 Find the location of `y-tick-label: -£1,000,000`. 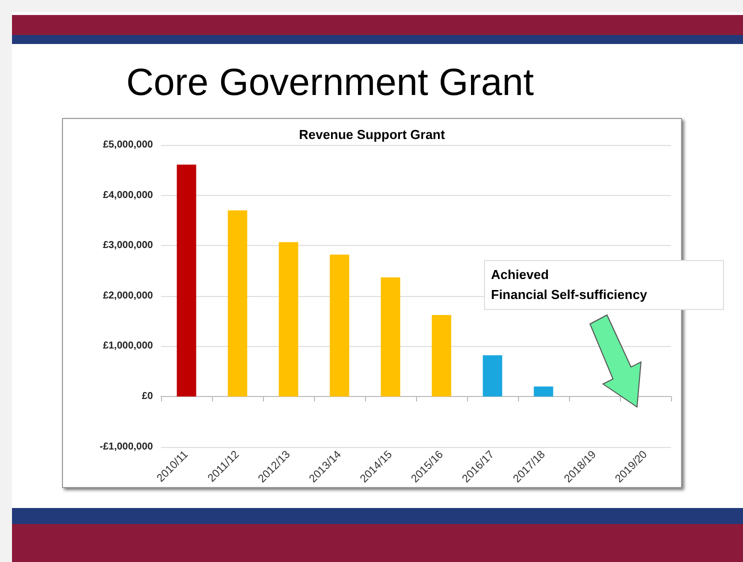

y-tick-label: -£1,000,000 is located at coordinates (127, 446).